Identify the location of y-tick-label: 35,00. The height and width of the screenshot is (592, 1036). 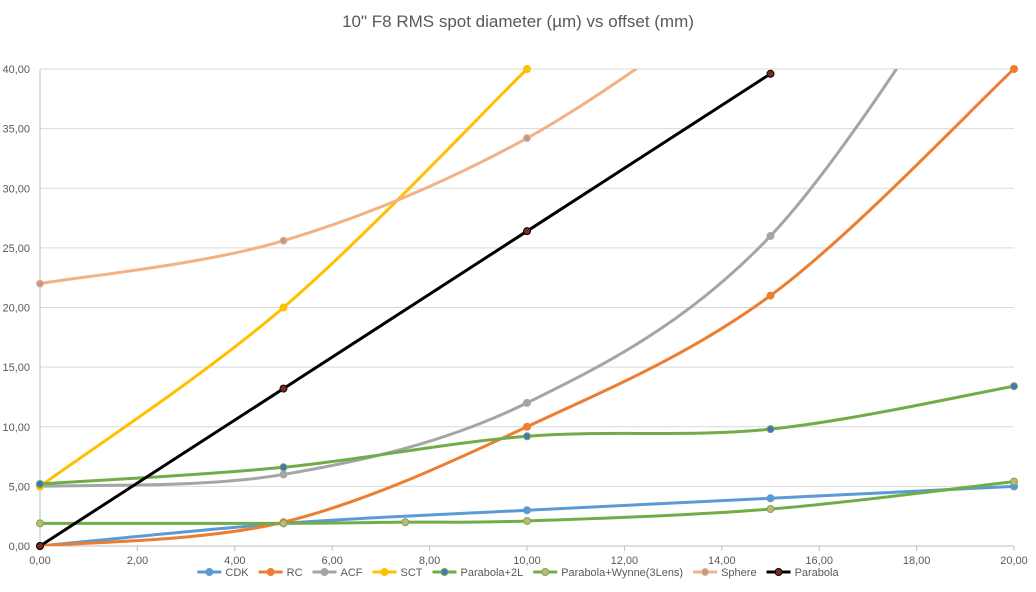
(16, 130).